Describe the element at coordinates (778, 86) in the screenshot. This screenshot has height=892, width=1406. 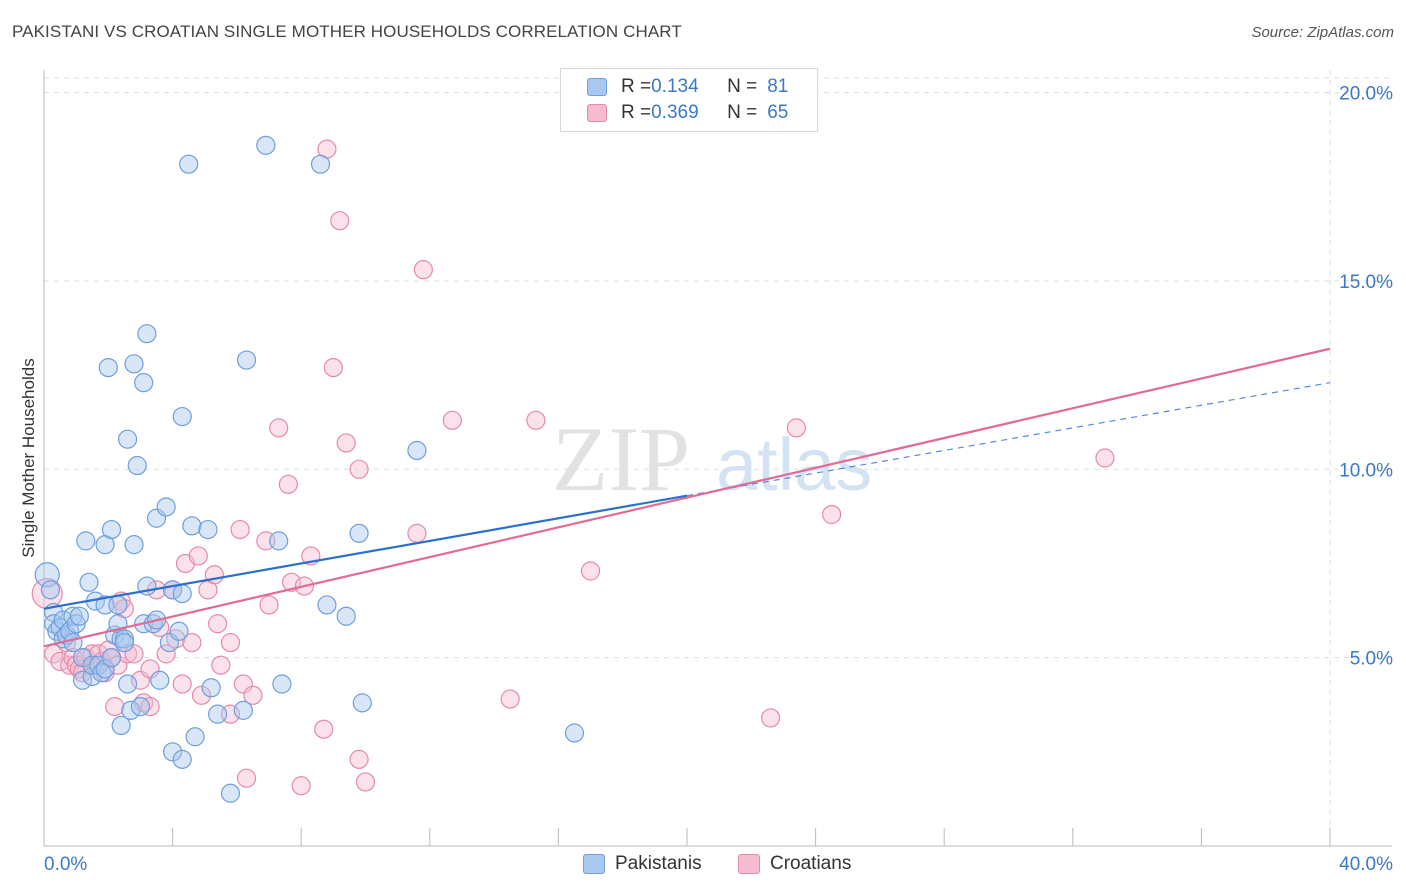
I see `legend-n-value: 81` at that location.